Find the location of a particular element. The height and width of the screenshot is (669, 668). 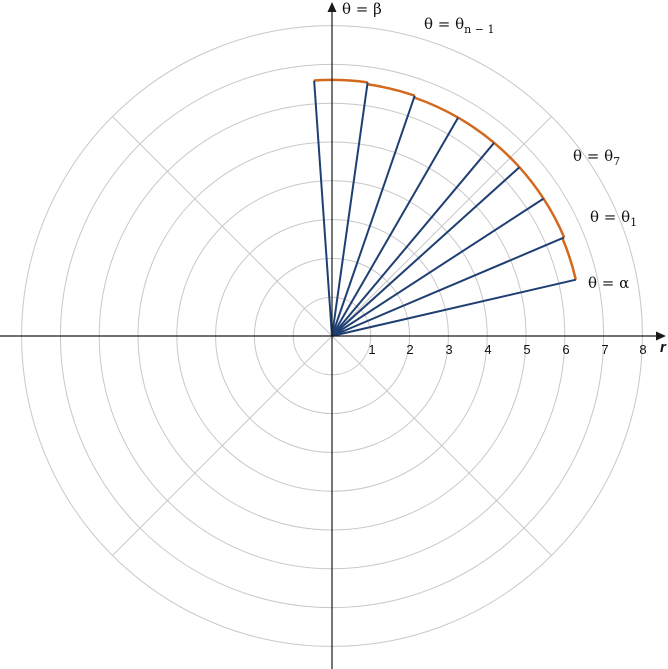

label-theta-1-main: θ = θ is located at coordinates (610, 217).